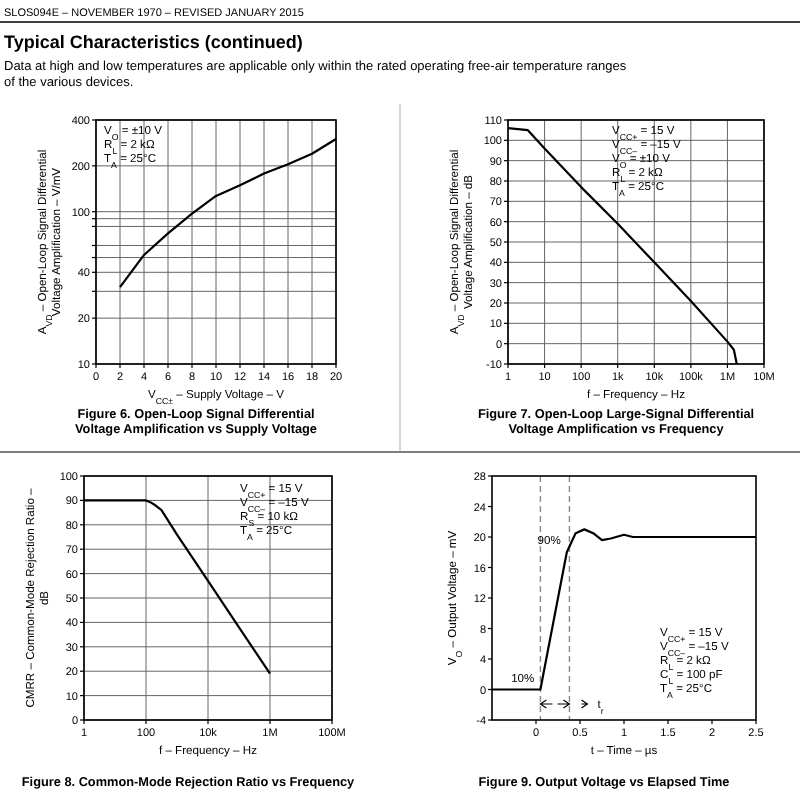 The width and height of the screenshot is (800, 800). What do you see at coordinates (153, 42) in the screenshot?
I see `text: Typical Characteristics (continued)` at bounding box center [153, 42].